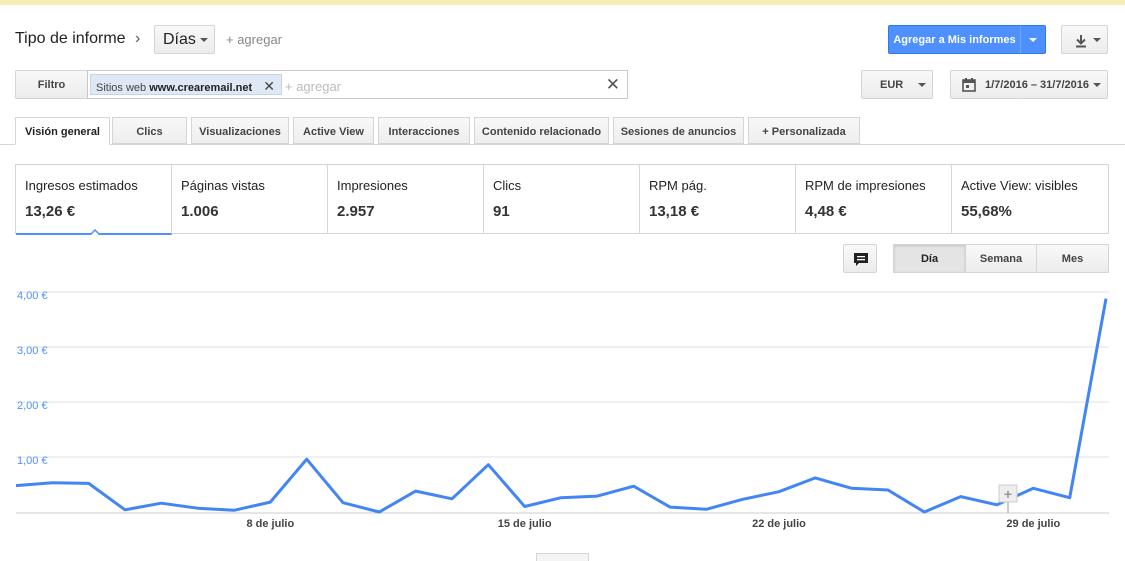  I want to click on metric-value: 4,48 €, so click(826, 211).